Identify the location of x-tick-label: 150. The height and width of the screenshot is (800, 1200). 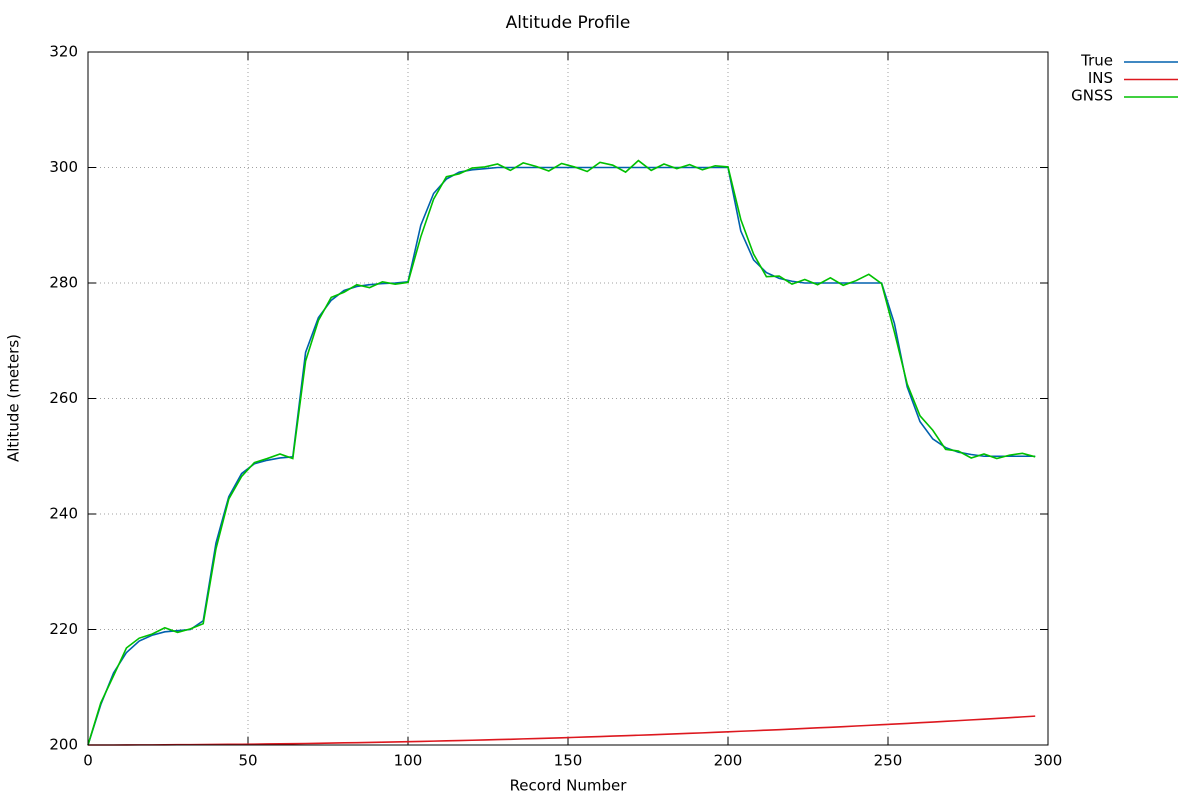
(568, 761).